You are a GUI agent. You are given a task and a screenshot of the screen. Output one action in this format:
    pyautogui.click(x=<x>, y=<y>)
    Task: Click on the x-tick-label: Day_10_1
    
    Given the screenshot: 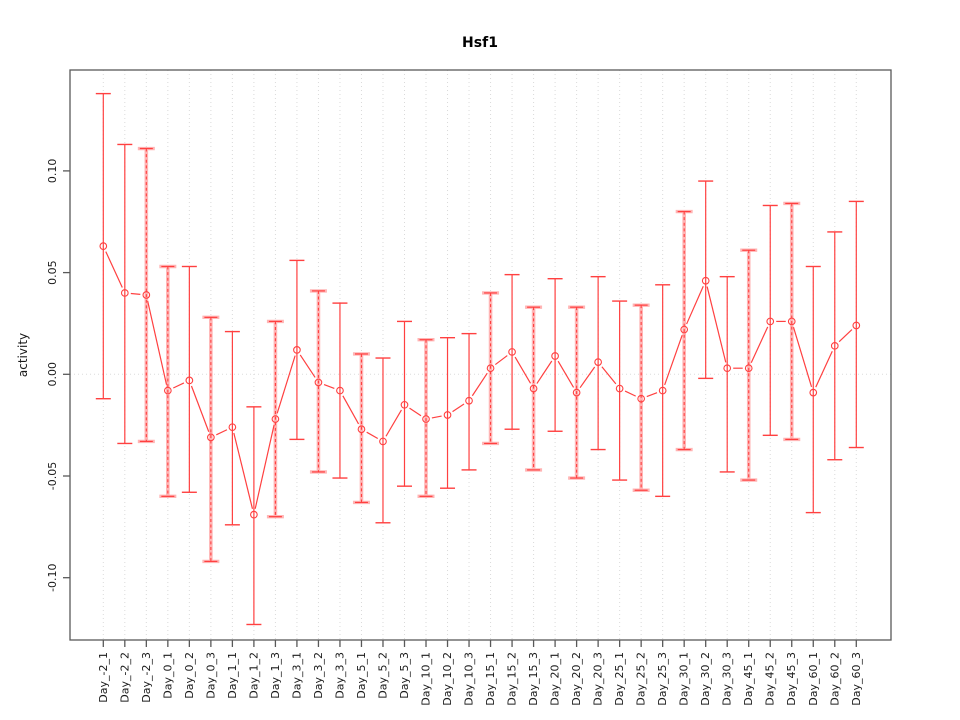 What is the action you would take?
    pyautogui.click(x=426, y=679)
    